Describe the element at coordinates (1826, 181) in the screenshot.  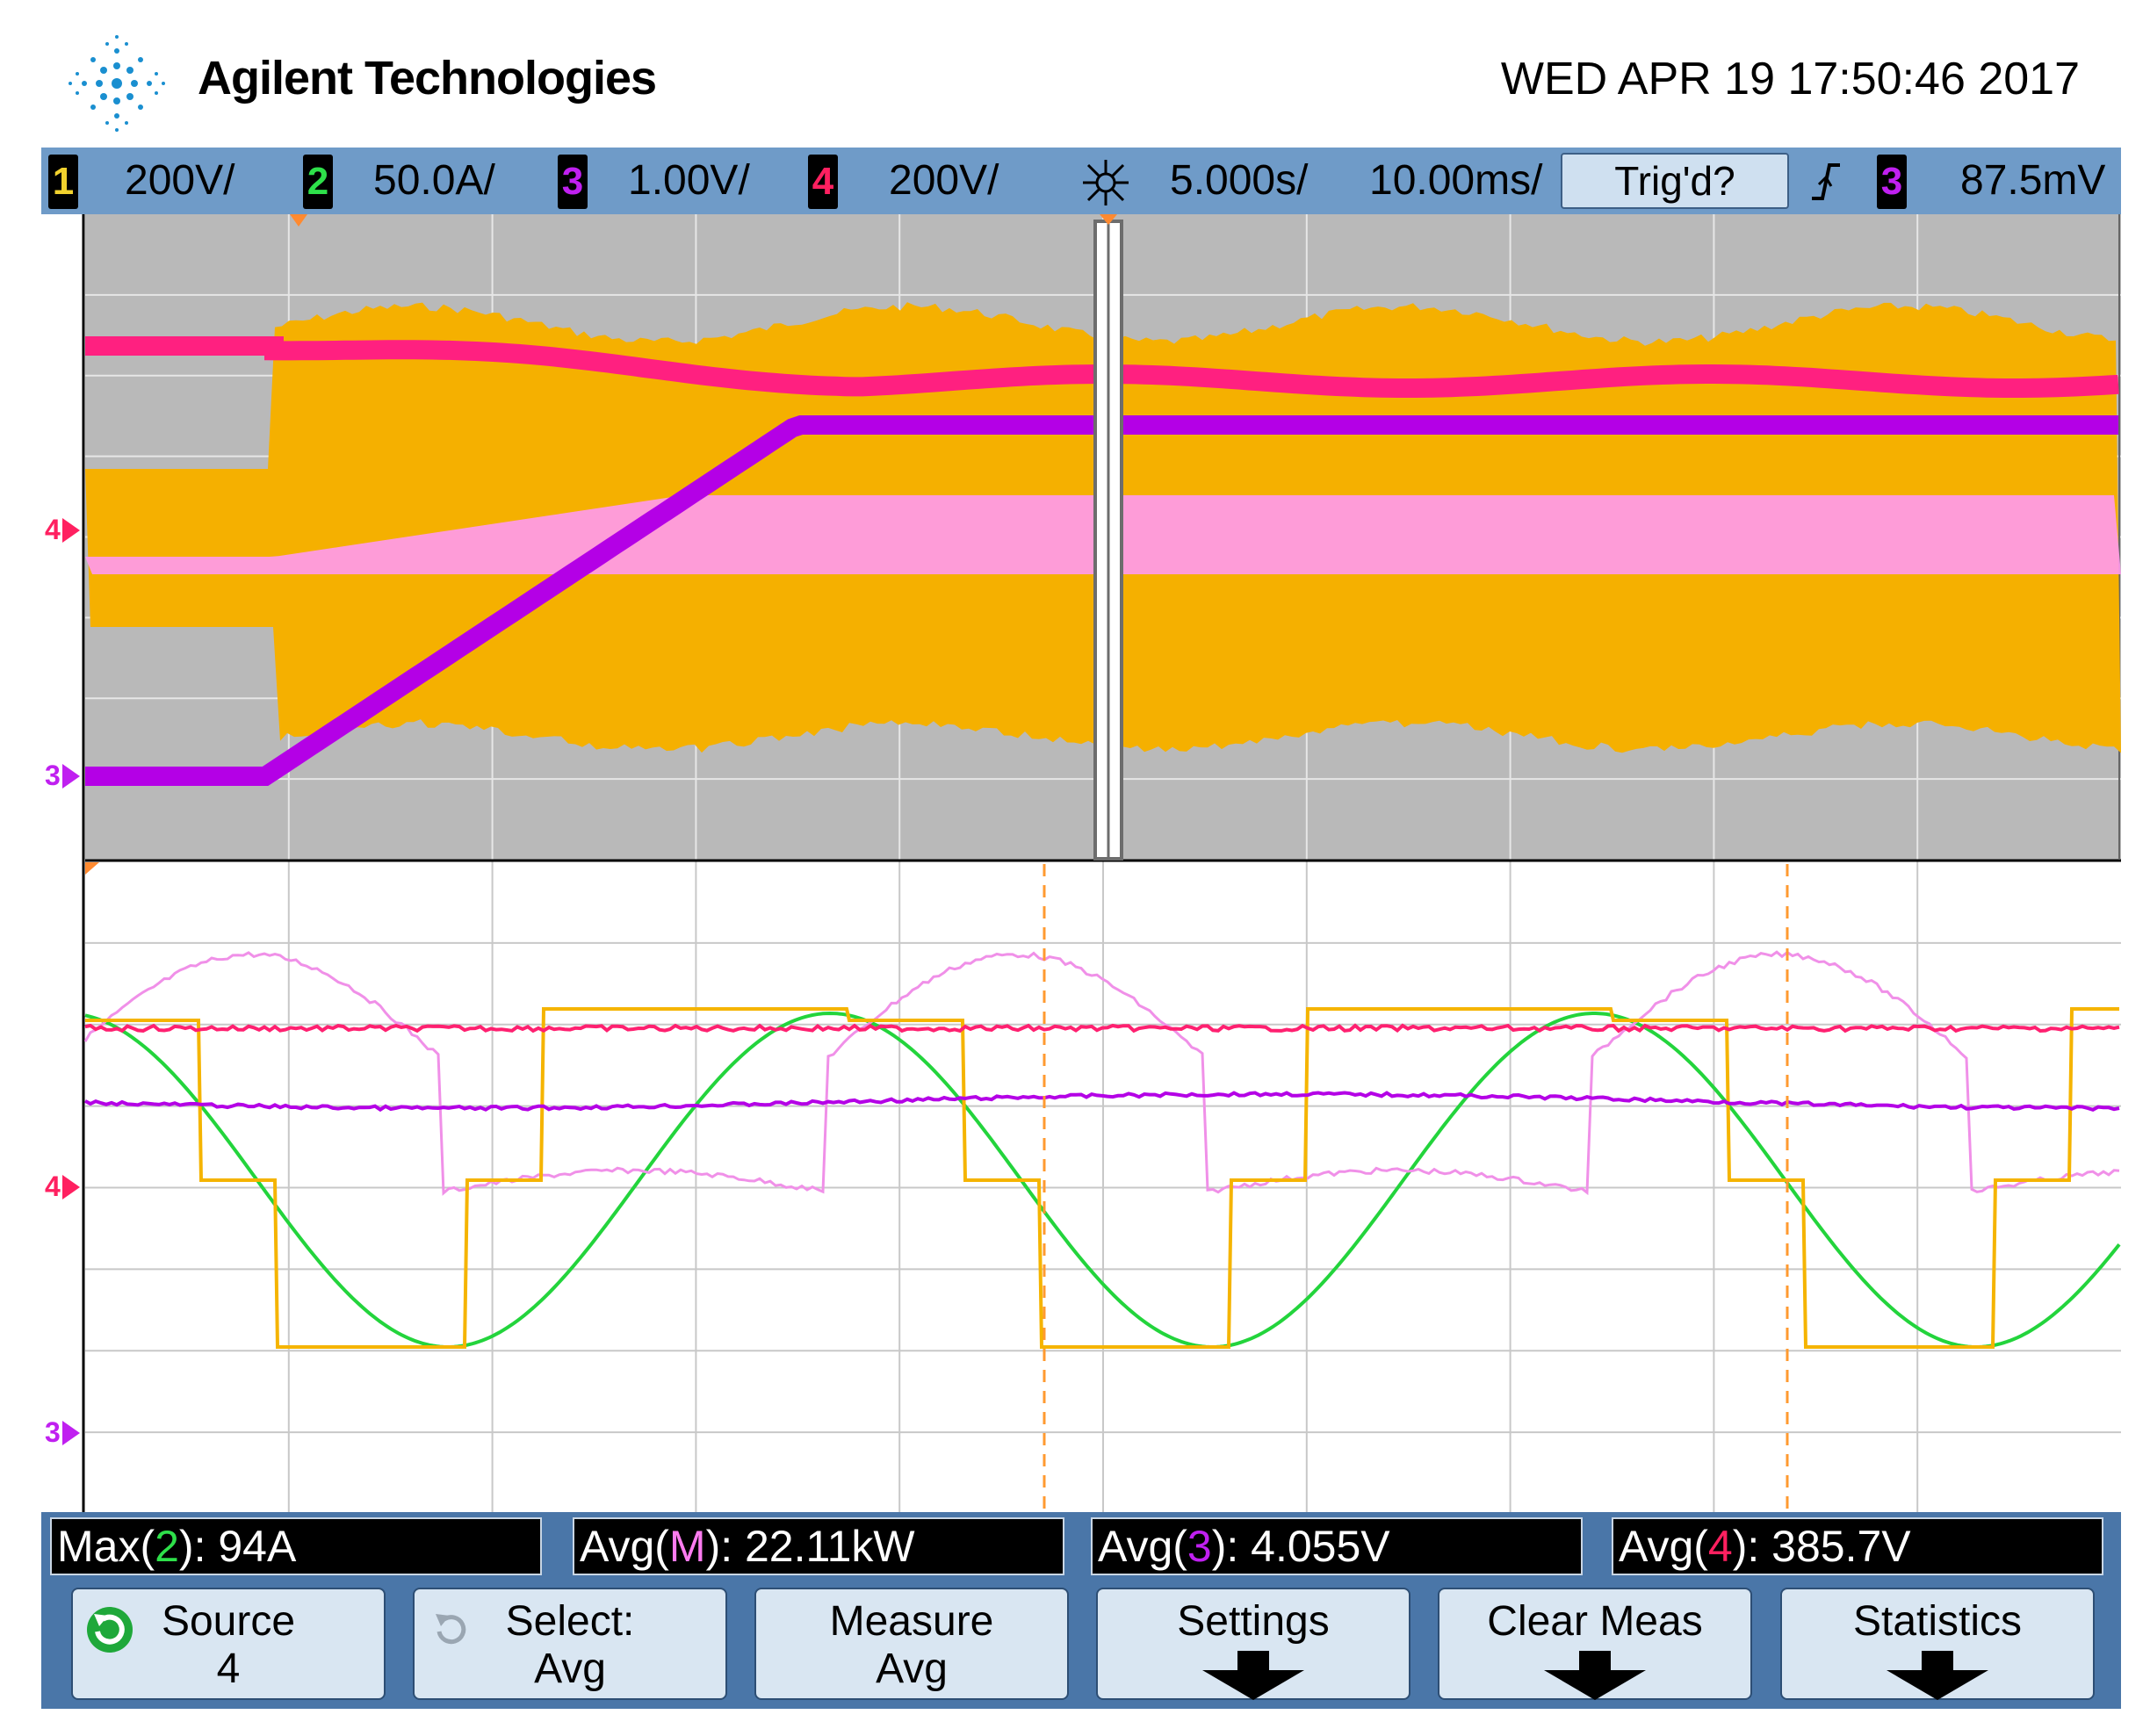
I see `rising-edge-icon` at that location.